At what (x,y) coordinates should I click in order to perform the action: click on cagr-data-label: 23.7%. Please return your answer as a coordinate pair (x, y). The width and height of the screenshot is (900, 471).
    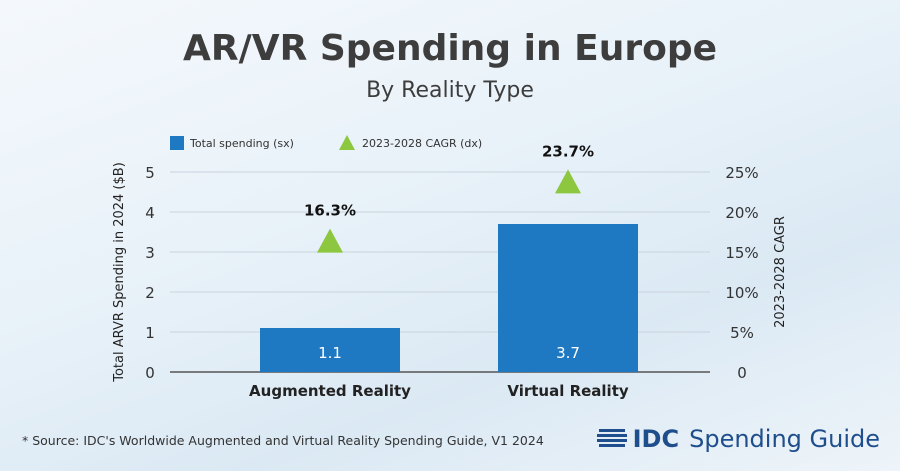
    Looking at the image, I should click on (568, 151).